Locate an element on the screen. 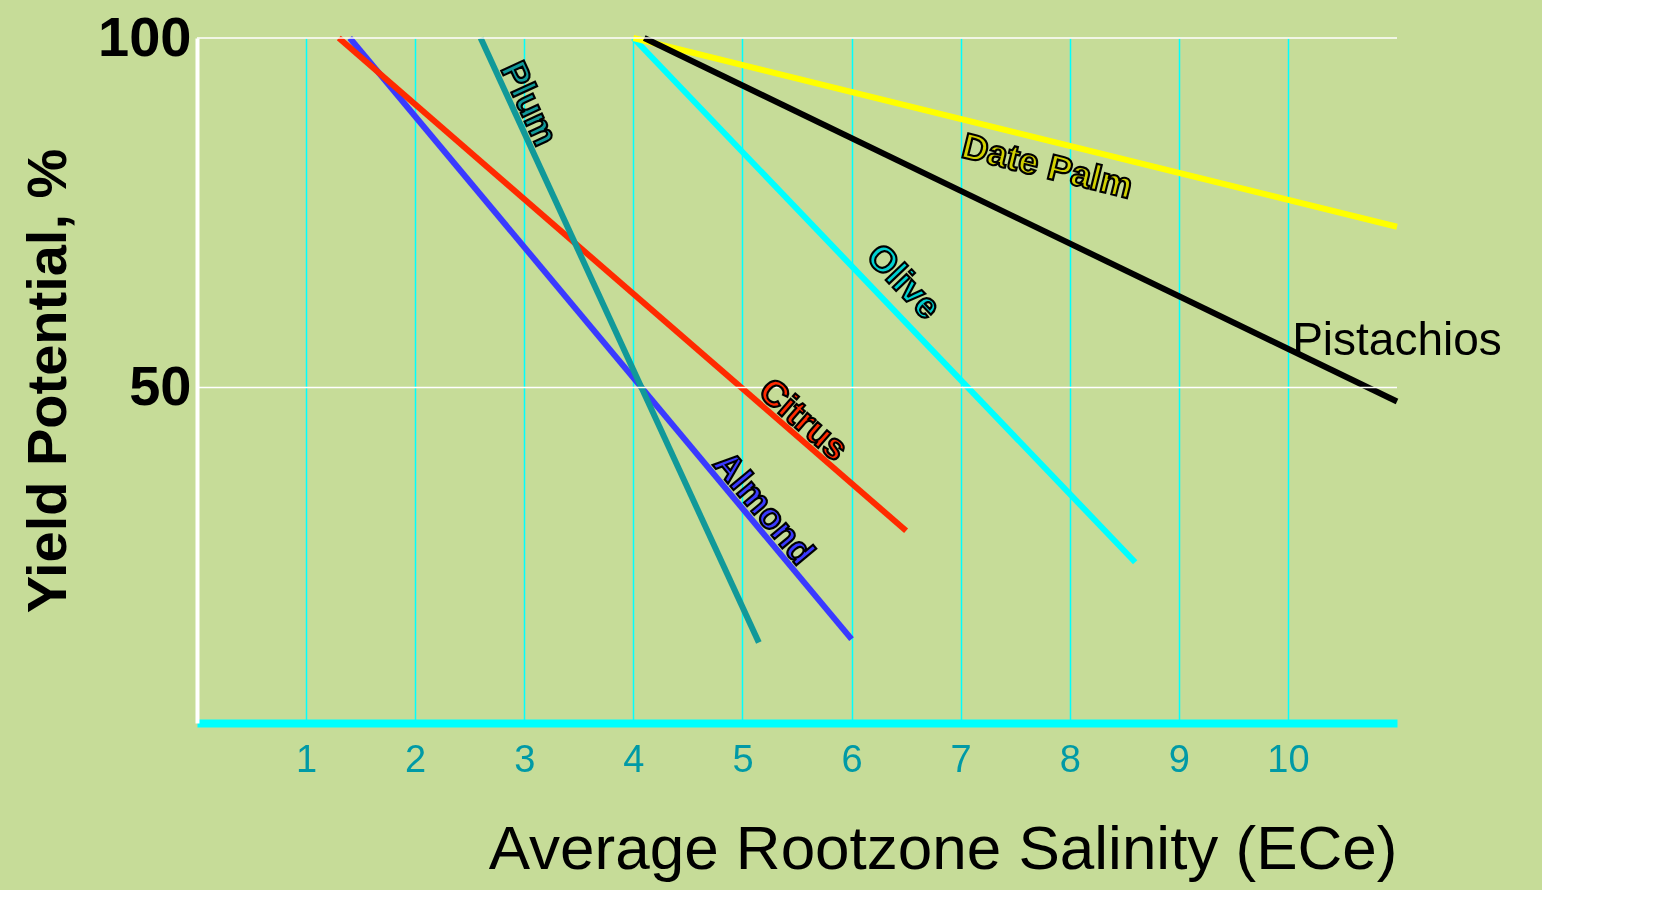 The height and width of the screenshot is (912, 1665). x-tick-label: 2 is located at coordinates (416, 758).